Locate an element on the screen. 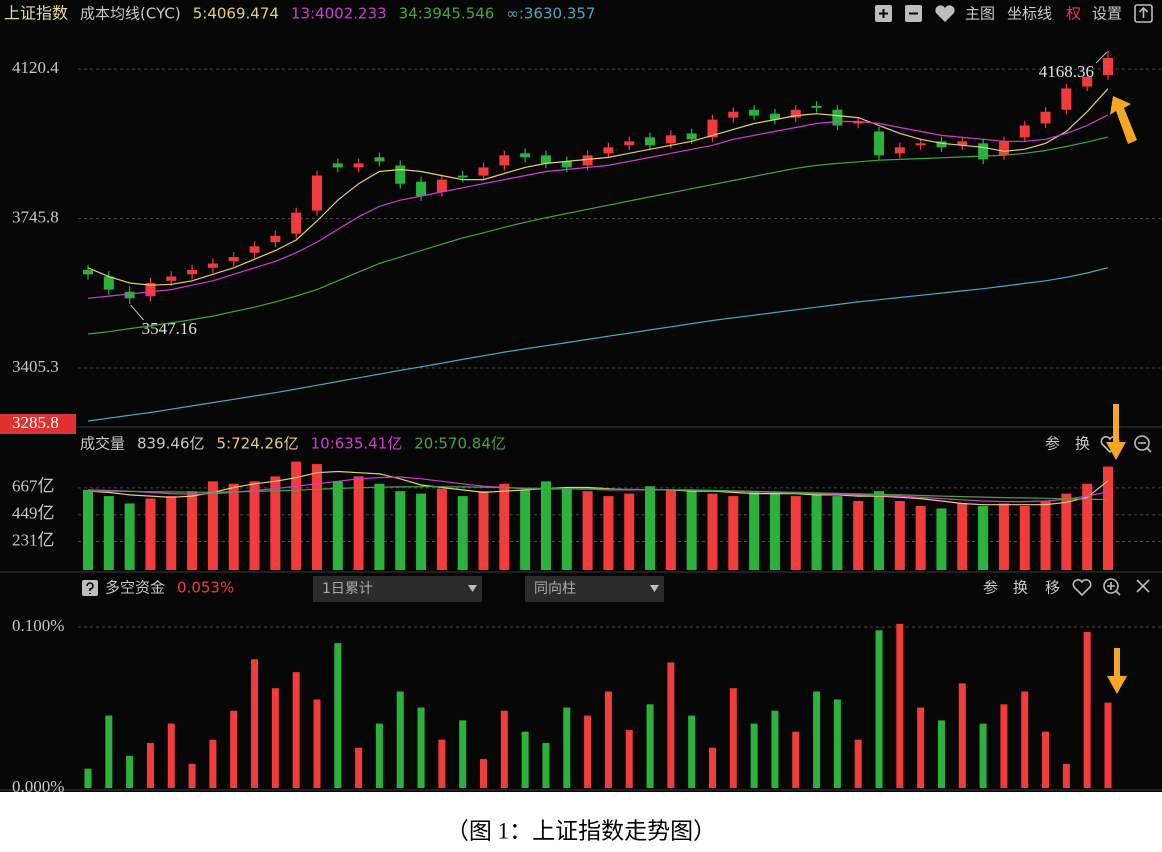 Image resolution: width=1162 pixels, height=852 pixels. legend-entry: 20:570.84亿 is located at coordinates (460, 444).